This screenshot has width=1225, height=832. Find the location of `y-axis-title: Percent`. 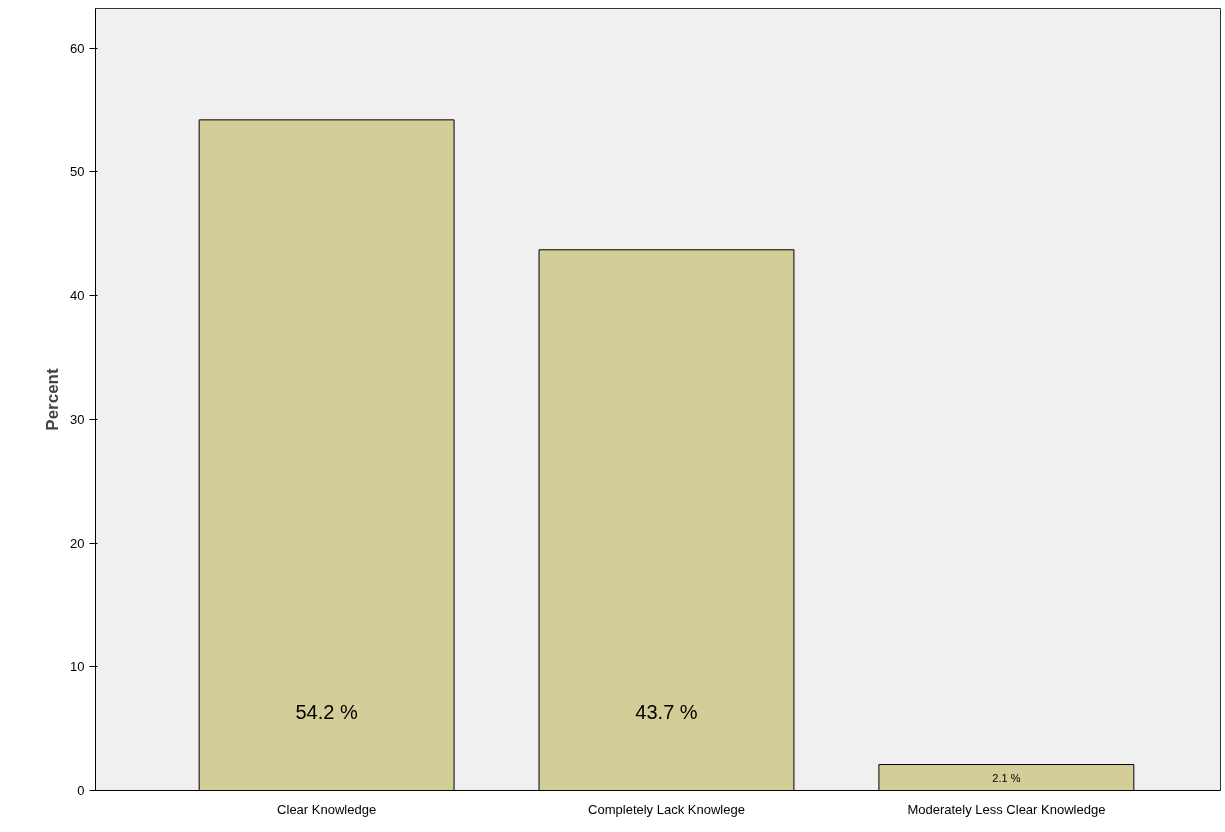

y-axis-title: Percent is located at coordinates (53, 399).